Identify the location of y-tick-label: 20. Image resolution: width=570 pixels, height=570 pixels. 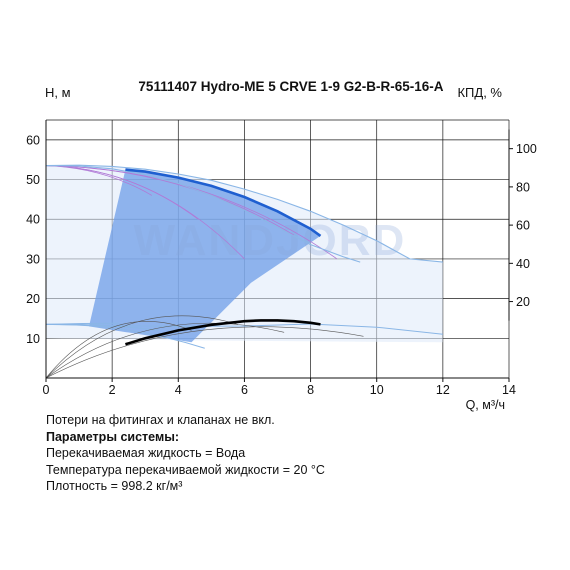
(33, 299).